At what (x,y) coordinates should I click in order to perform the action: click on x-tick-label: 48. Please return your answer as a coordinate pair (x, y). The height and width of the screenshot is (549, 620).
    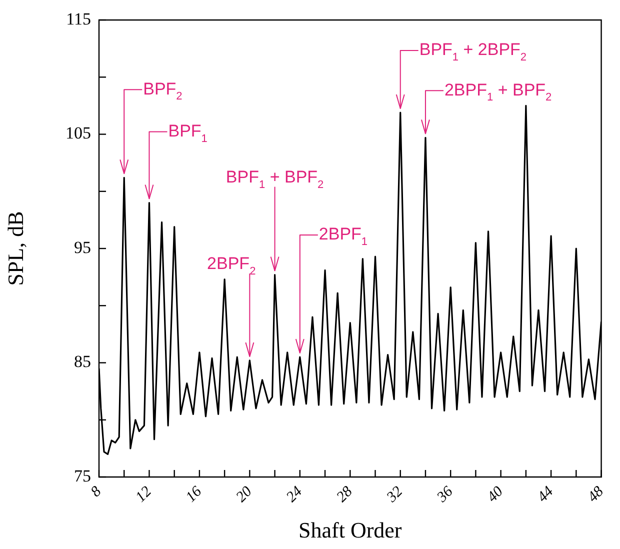
    Looking at the image, I should click on (596, 494).